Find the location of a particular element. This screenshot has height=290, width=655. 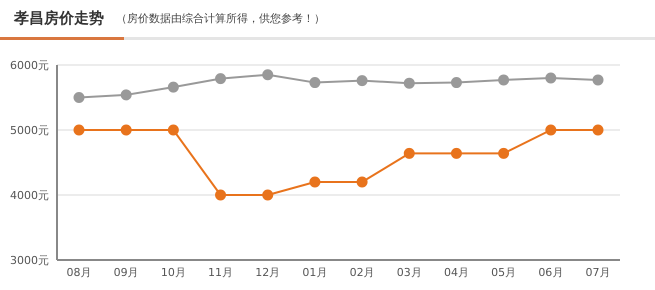

x-tick-label: 05月 is located at coordinates (503, 272).